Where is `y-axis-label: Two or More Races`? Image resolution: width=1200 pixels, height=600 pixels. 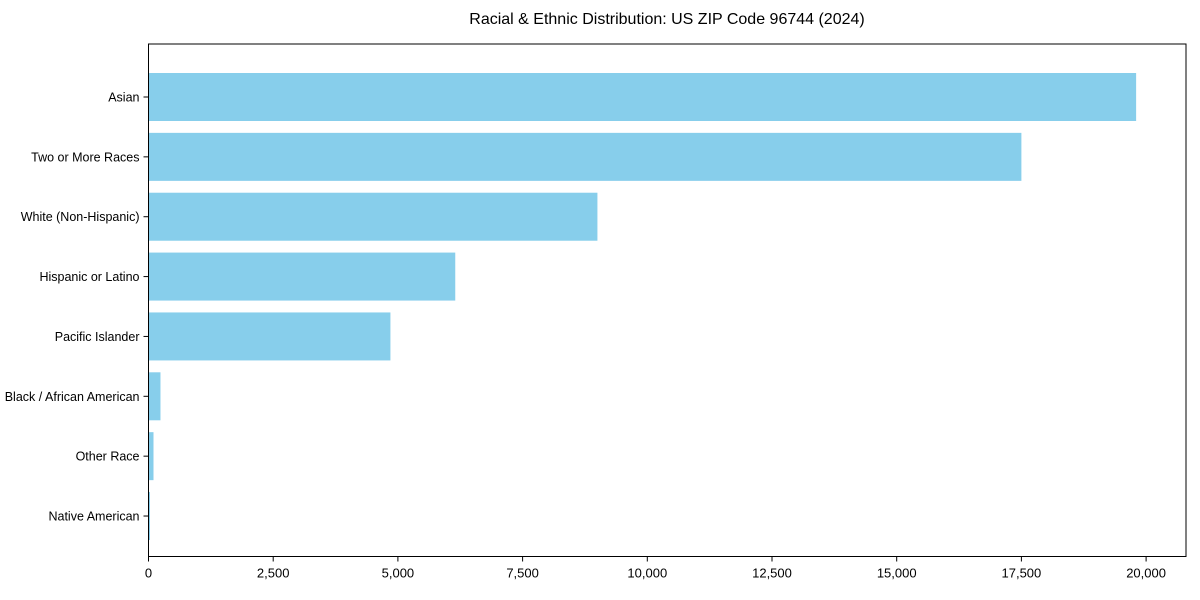
y-axis-label: Two or More Races is located at coordinates (85, 157).